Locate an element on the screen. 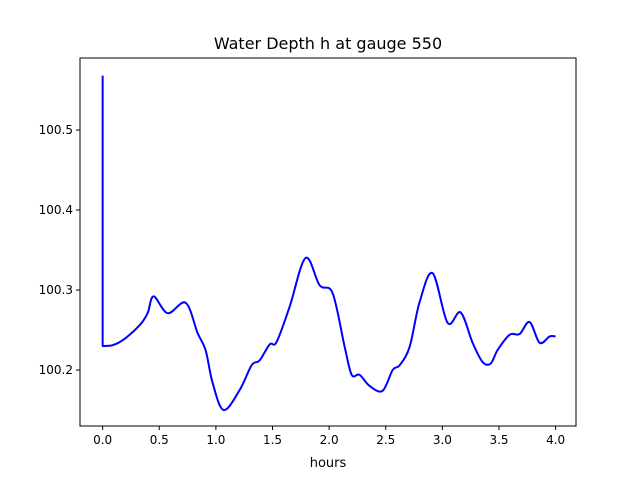  x-tick-label: 3.5 is located at coordinates (498, 440).